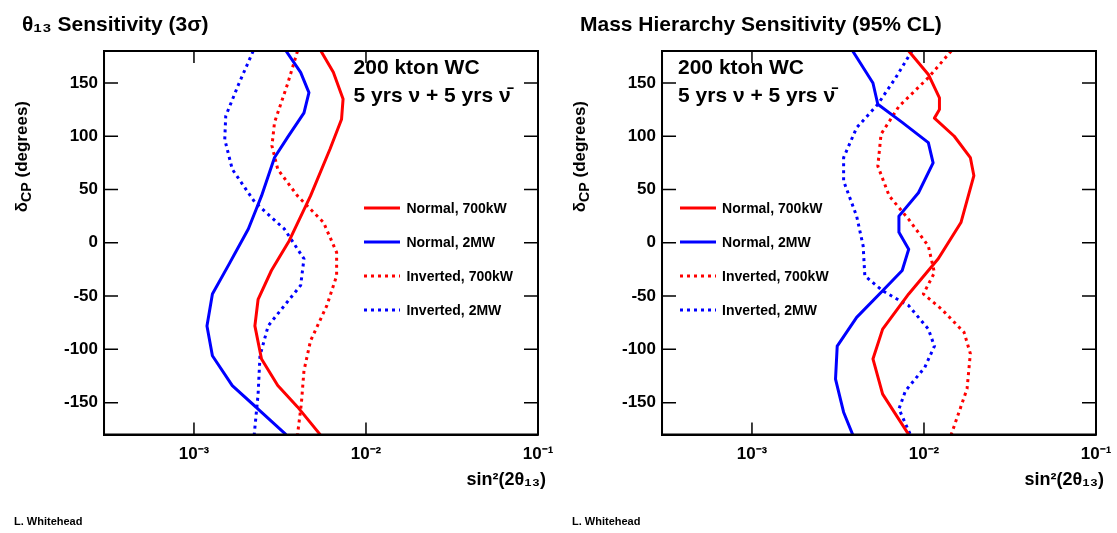 The height and width of the screenshot is (533, 1117). Describe the element at coordinates (115, 24) in the screenshot. I see `chart-title: θ₁₃ Sensitivity (3σ)` at that location.